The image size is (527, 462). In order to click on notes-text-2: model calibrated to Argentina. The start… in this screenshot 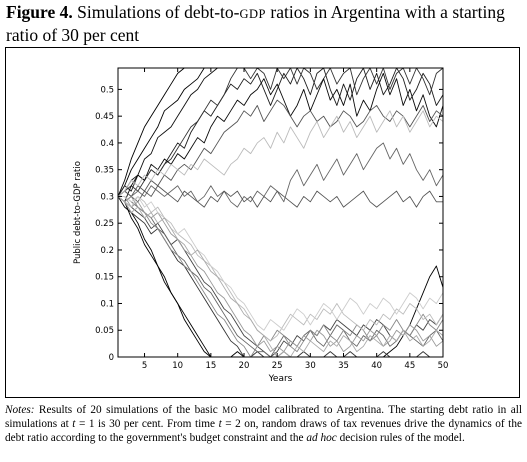, I will do `click(263, 417)`.